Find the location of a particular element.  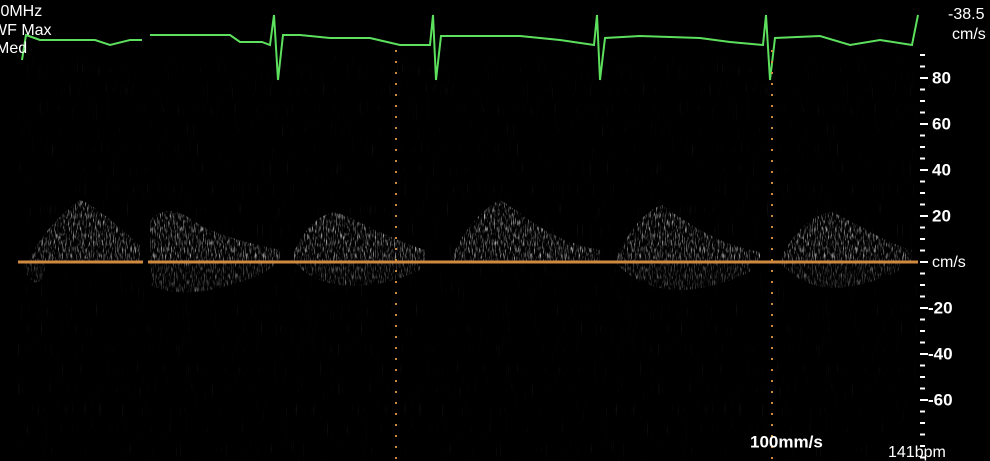

header-line: Med is located at coordinates (13, 48).